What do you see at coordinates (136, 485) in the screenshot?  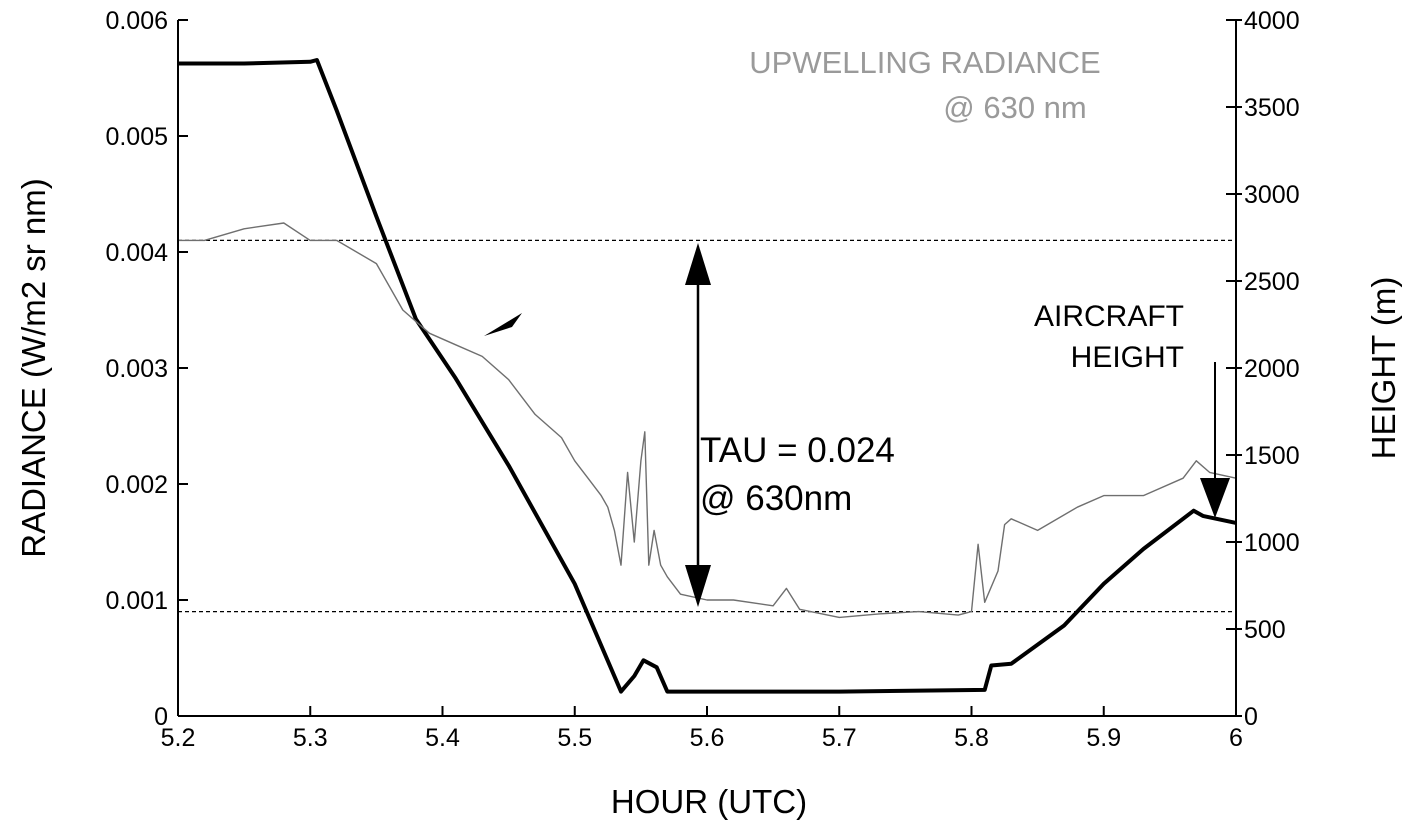 I see `y-left-tick-label: 0.002` at bounding box center [136, 485].